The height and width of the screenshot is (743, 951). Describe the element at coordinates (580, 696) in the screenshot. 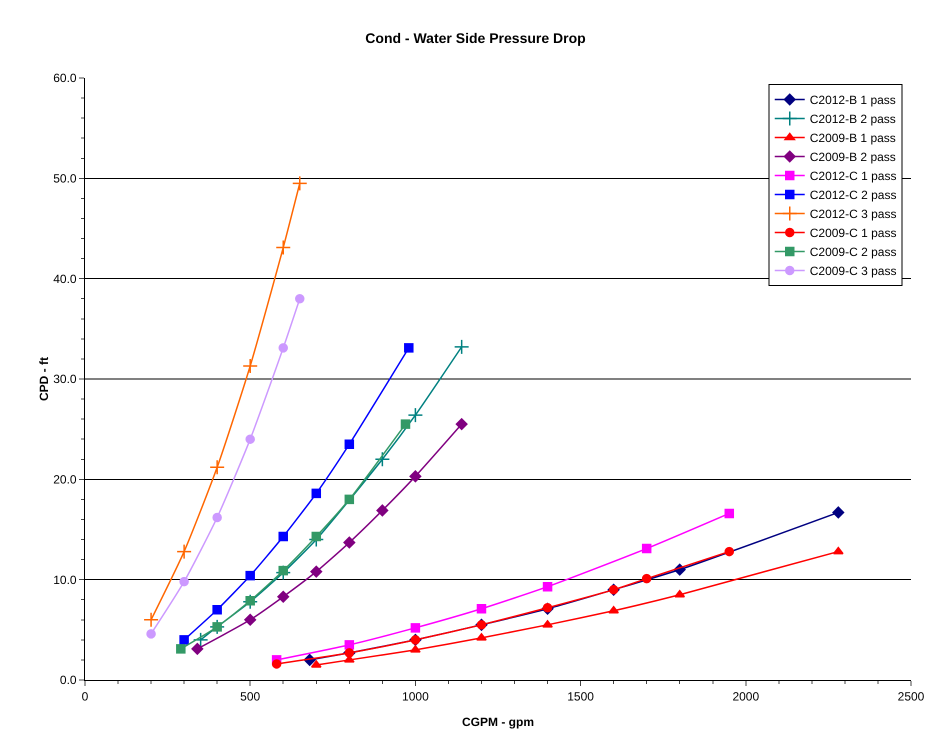

I see `x-tick-label: 1500` at that location.